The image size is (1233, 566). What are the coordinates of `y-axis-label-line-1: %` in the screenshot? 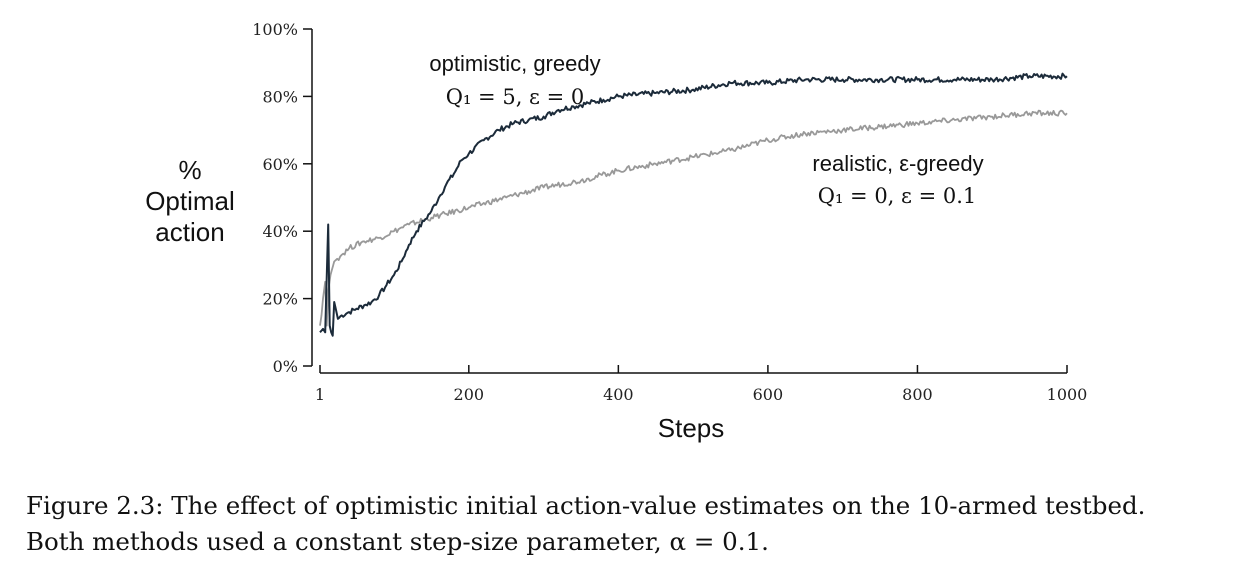 It's located at (189, 170).